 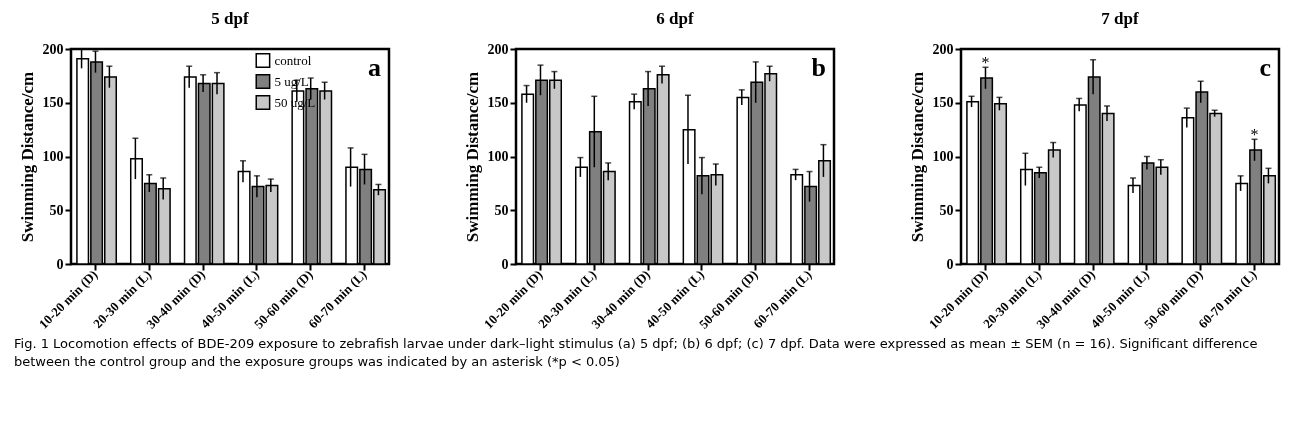 What do you see at coordinates (818, 67) in the screenshot?
I see `annotation: b` at bounding box center [818, 67].